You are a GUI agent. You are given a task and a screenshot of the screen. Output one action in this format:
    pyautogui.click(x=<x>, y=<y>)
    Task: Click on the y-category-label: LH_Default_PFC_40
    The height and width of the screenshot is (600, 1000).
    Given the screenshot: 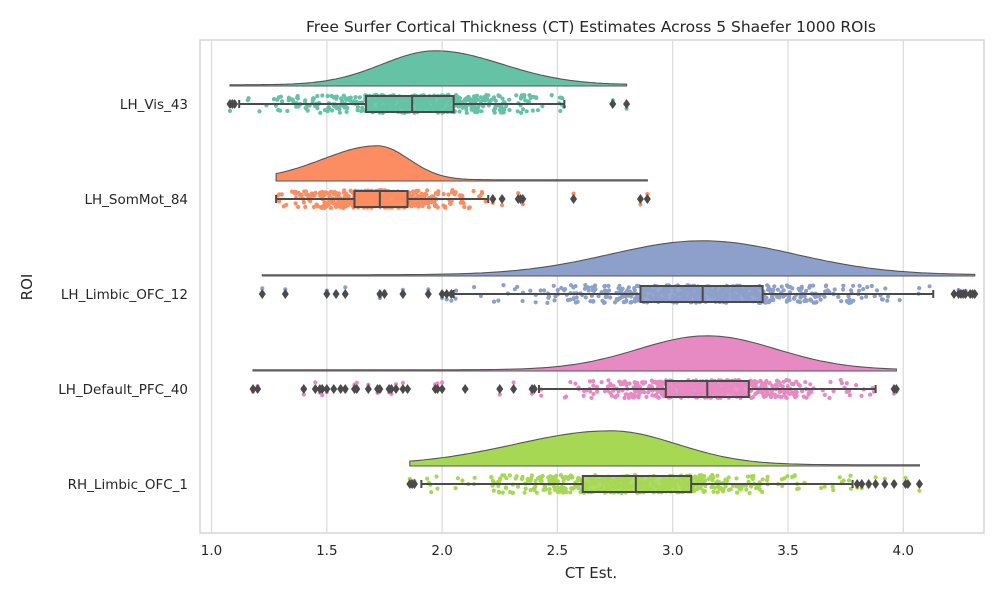 What is the action you would take?
    pyautogui.click(x=123, y=390)
    